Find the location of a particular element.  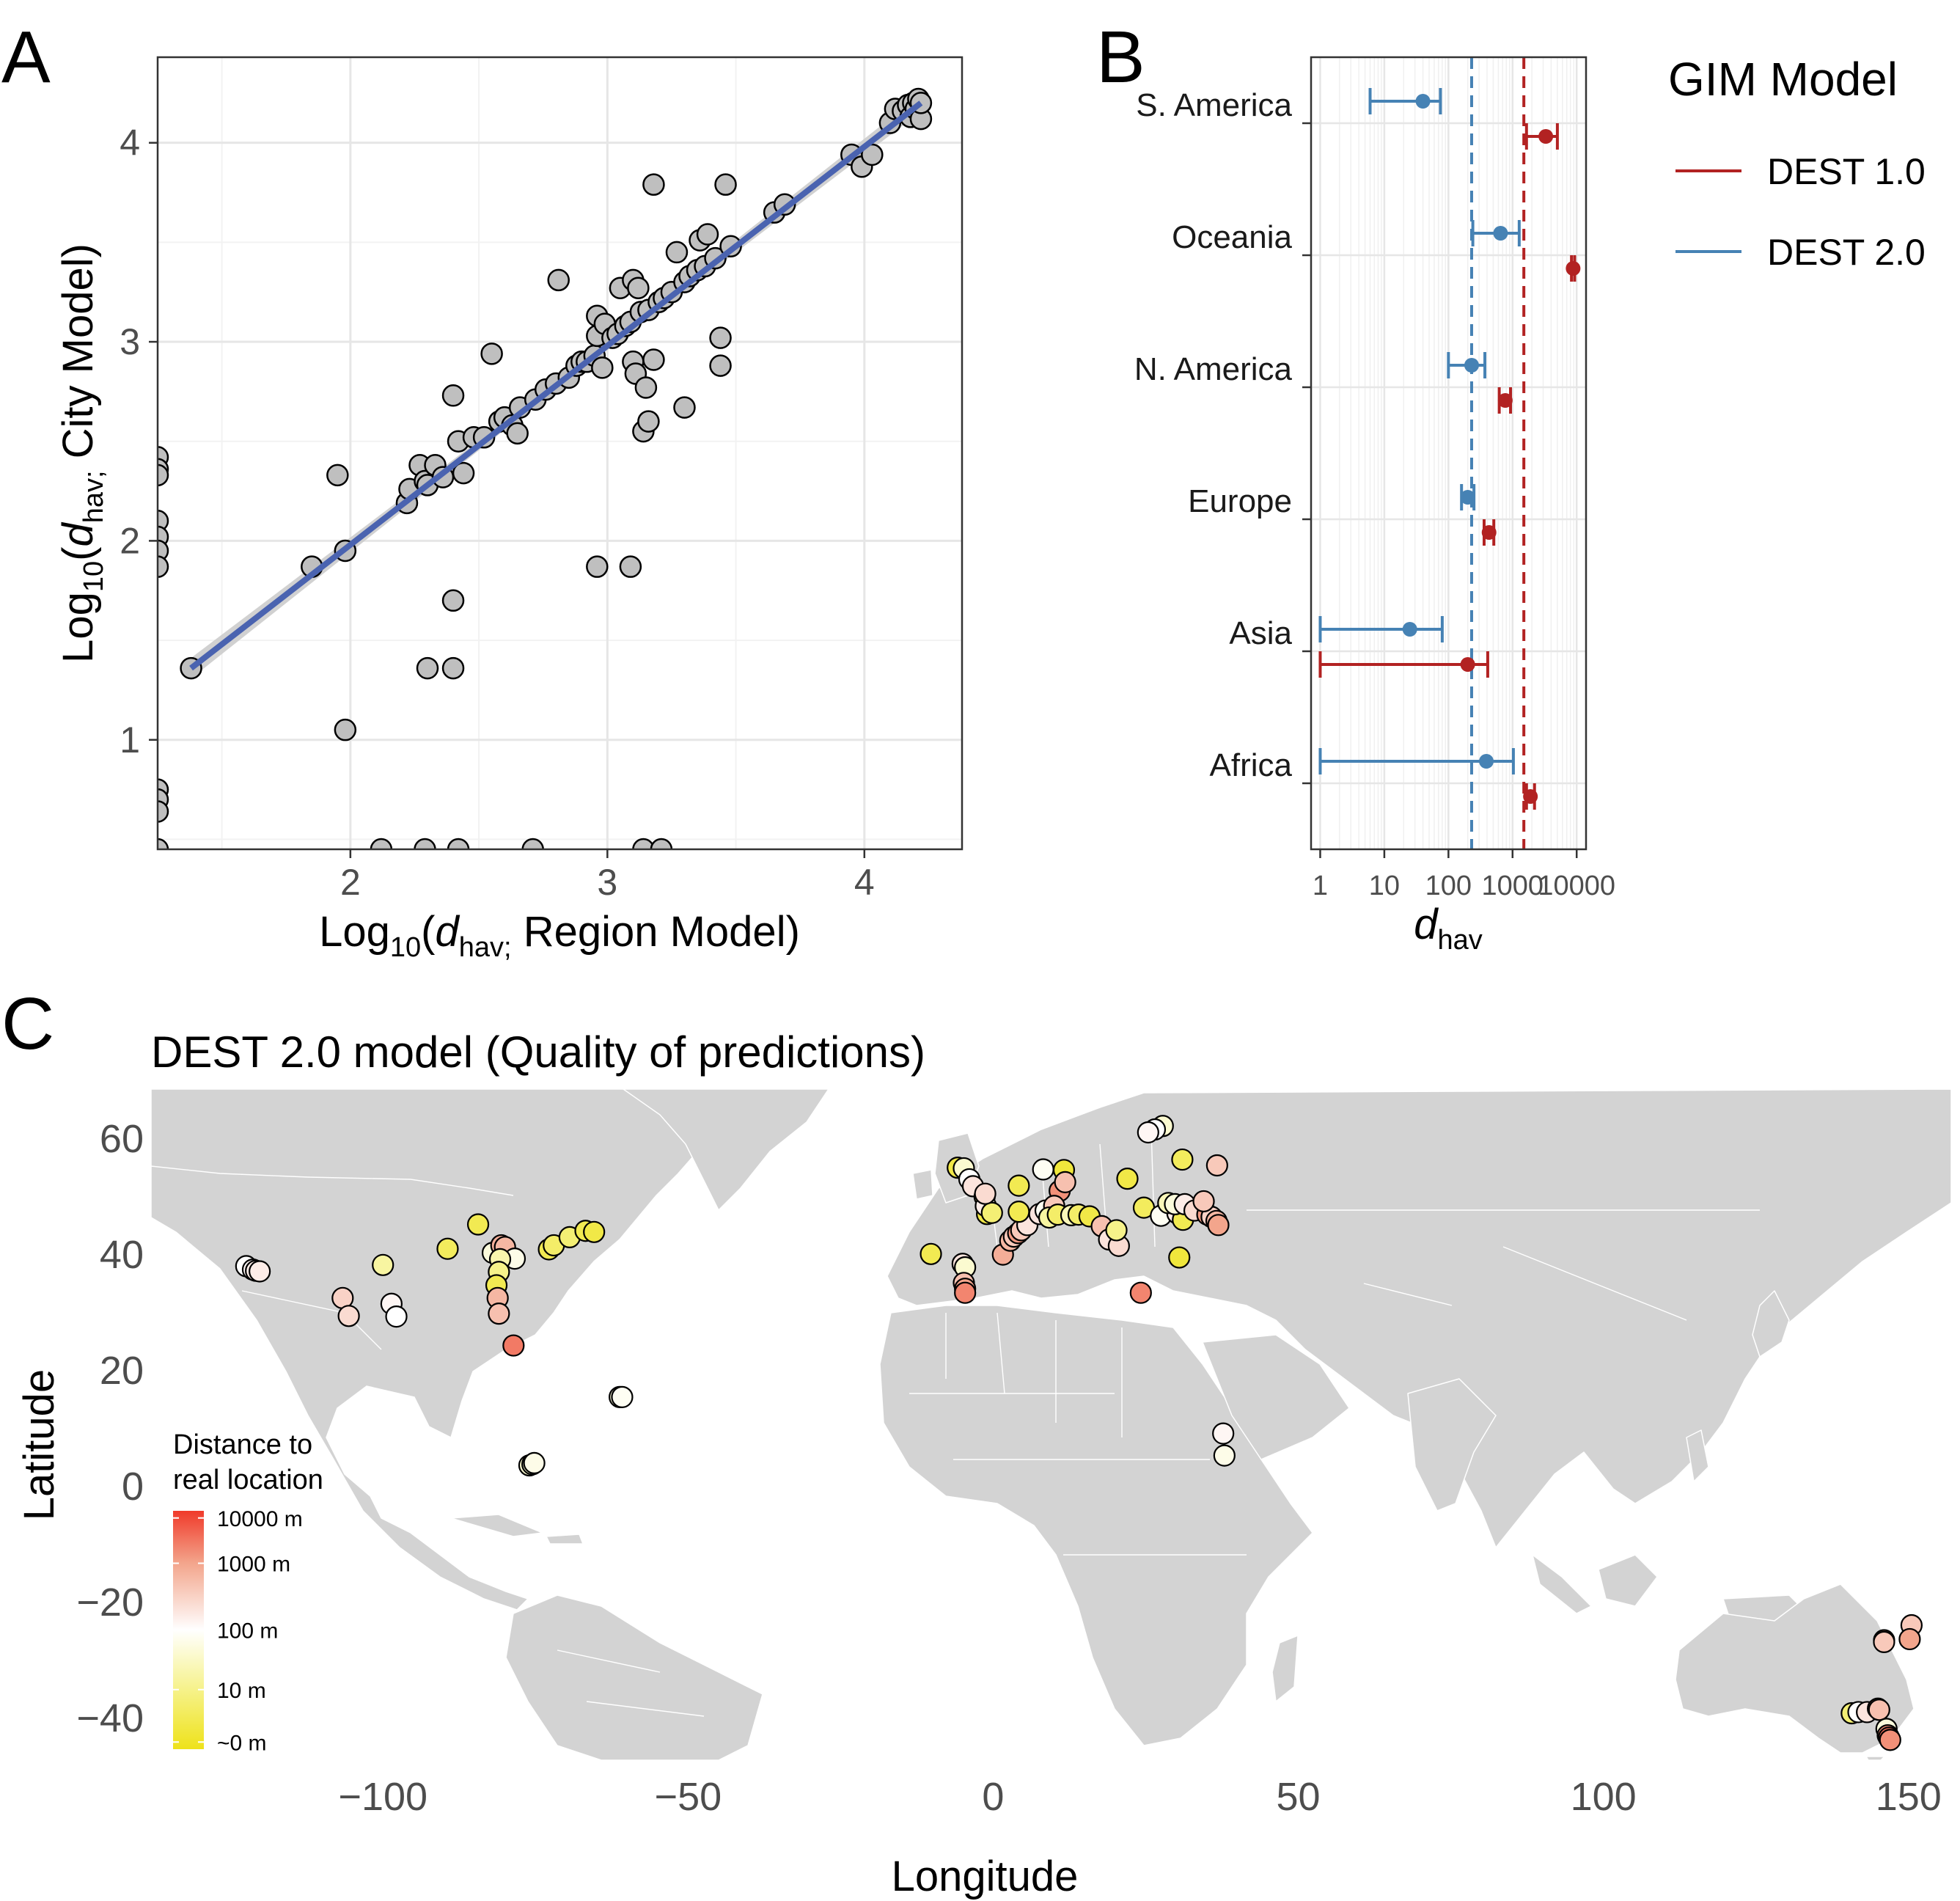

land-africa is located at coordinates (1096, 1526).